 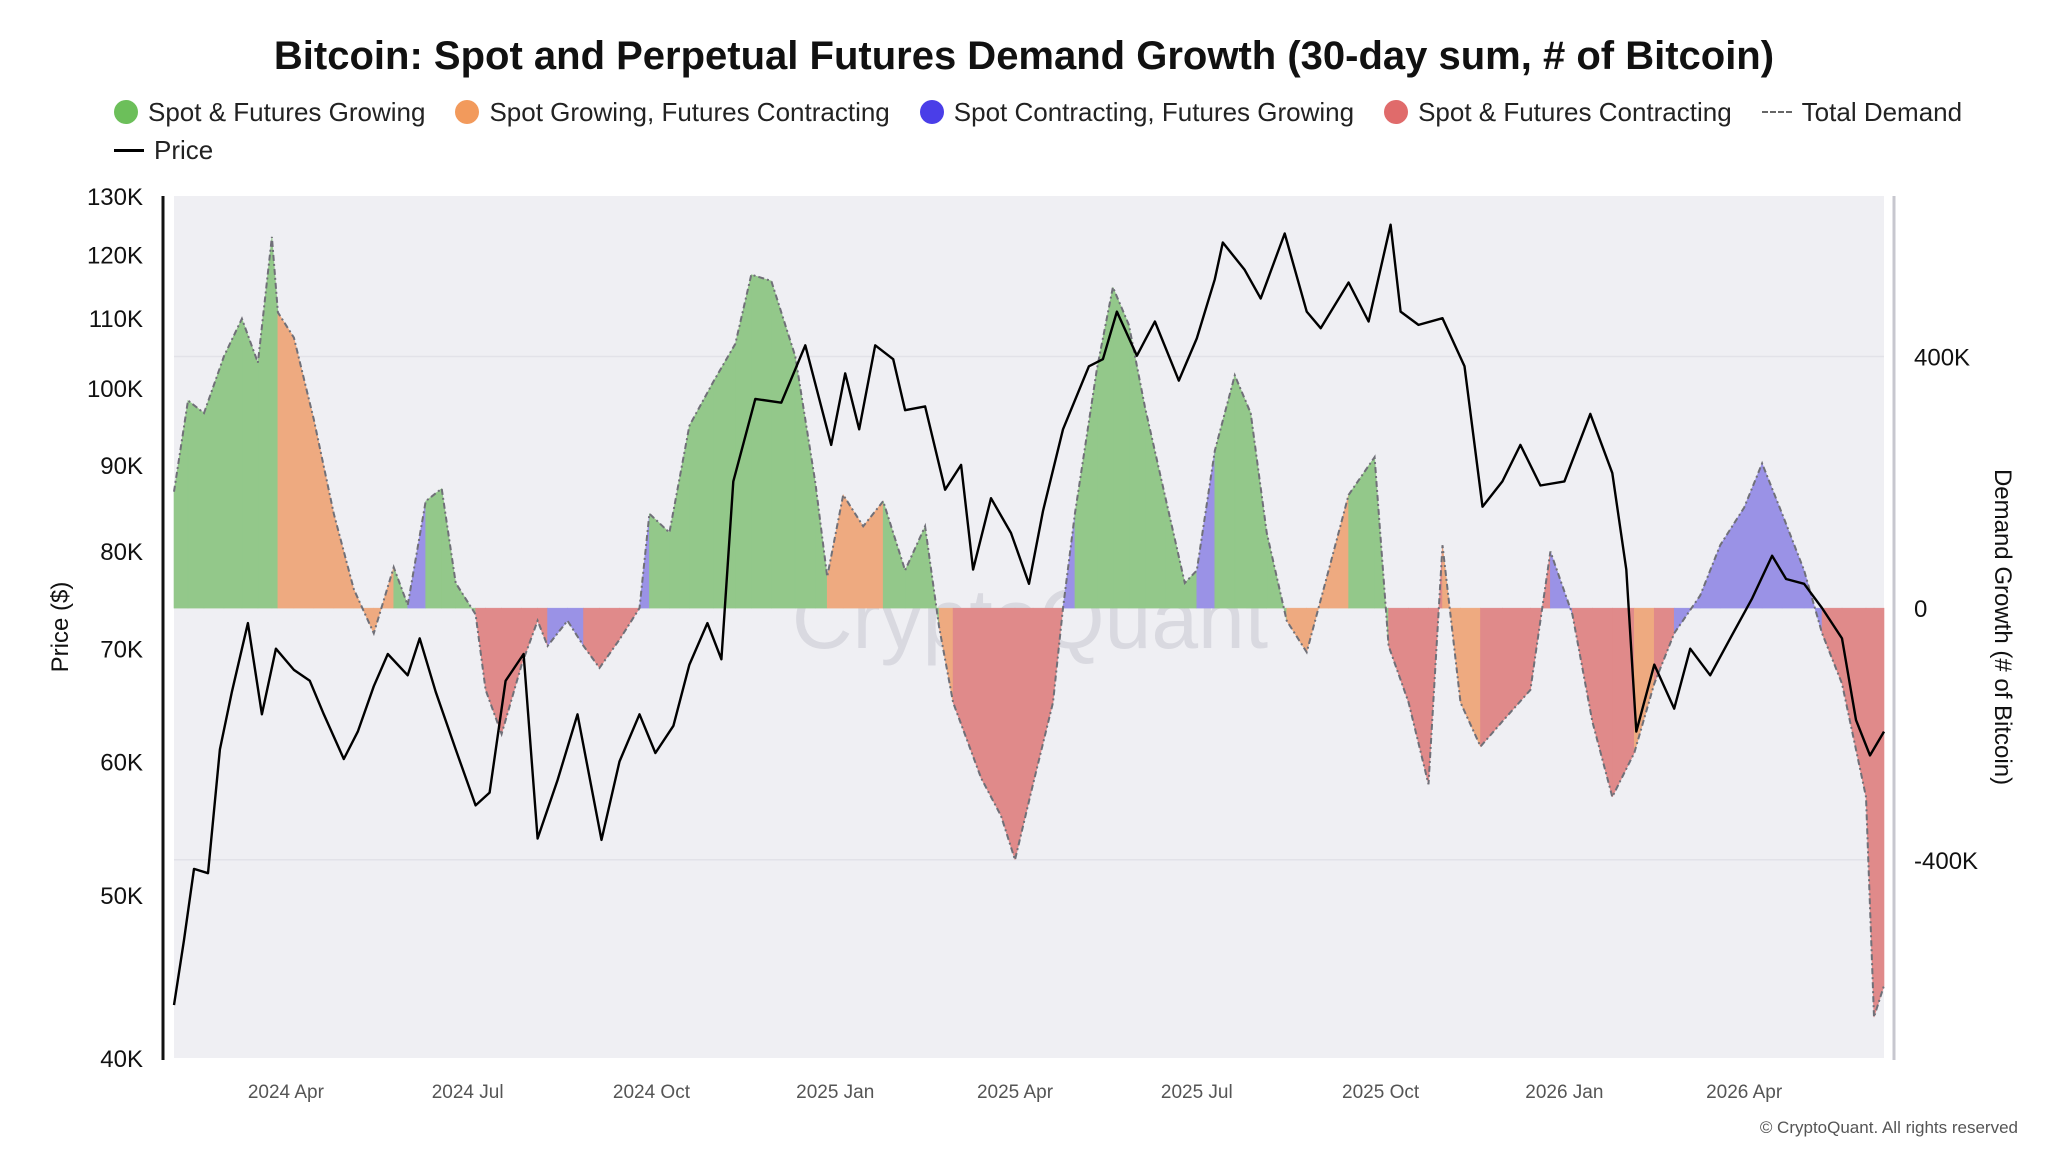 I want to click on legend-label: Spot Growing, Futures Contracting, so click(x=689, y=111).